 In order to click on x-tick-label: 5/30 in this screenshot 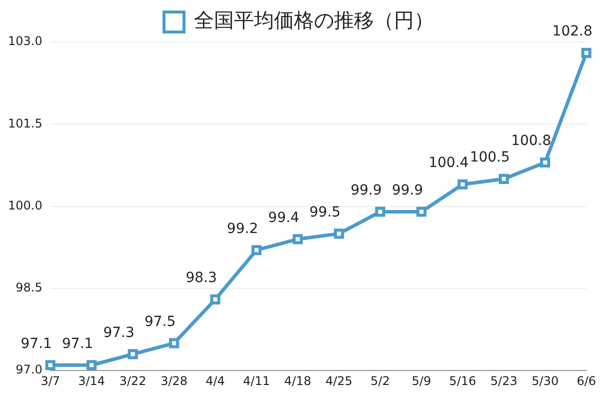, I will do `click(545, 381)`.